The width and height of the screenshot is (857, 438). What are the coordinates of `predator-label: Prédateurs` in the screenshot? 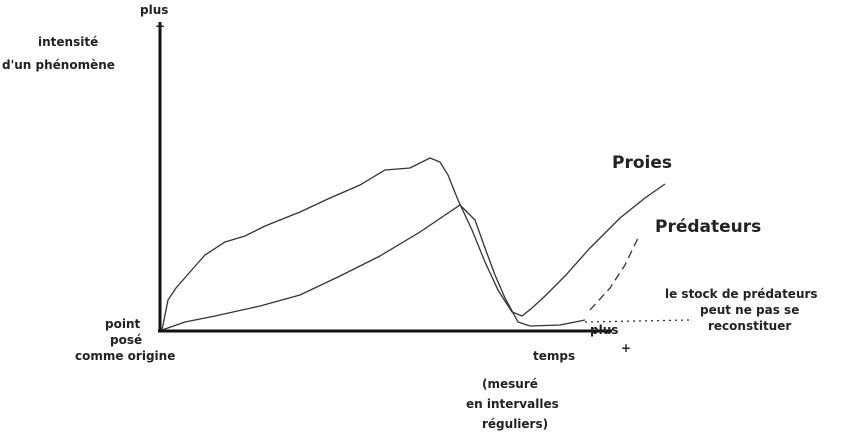 It's located at (708, 227).